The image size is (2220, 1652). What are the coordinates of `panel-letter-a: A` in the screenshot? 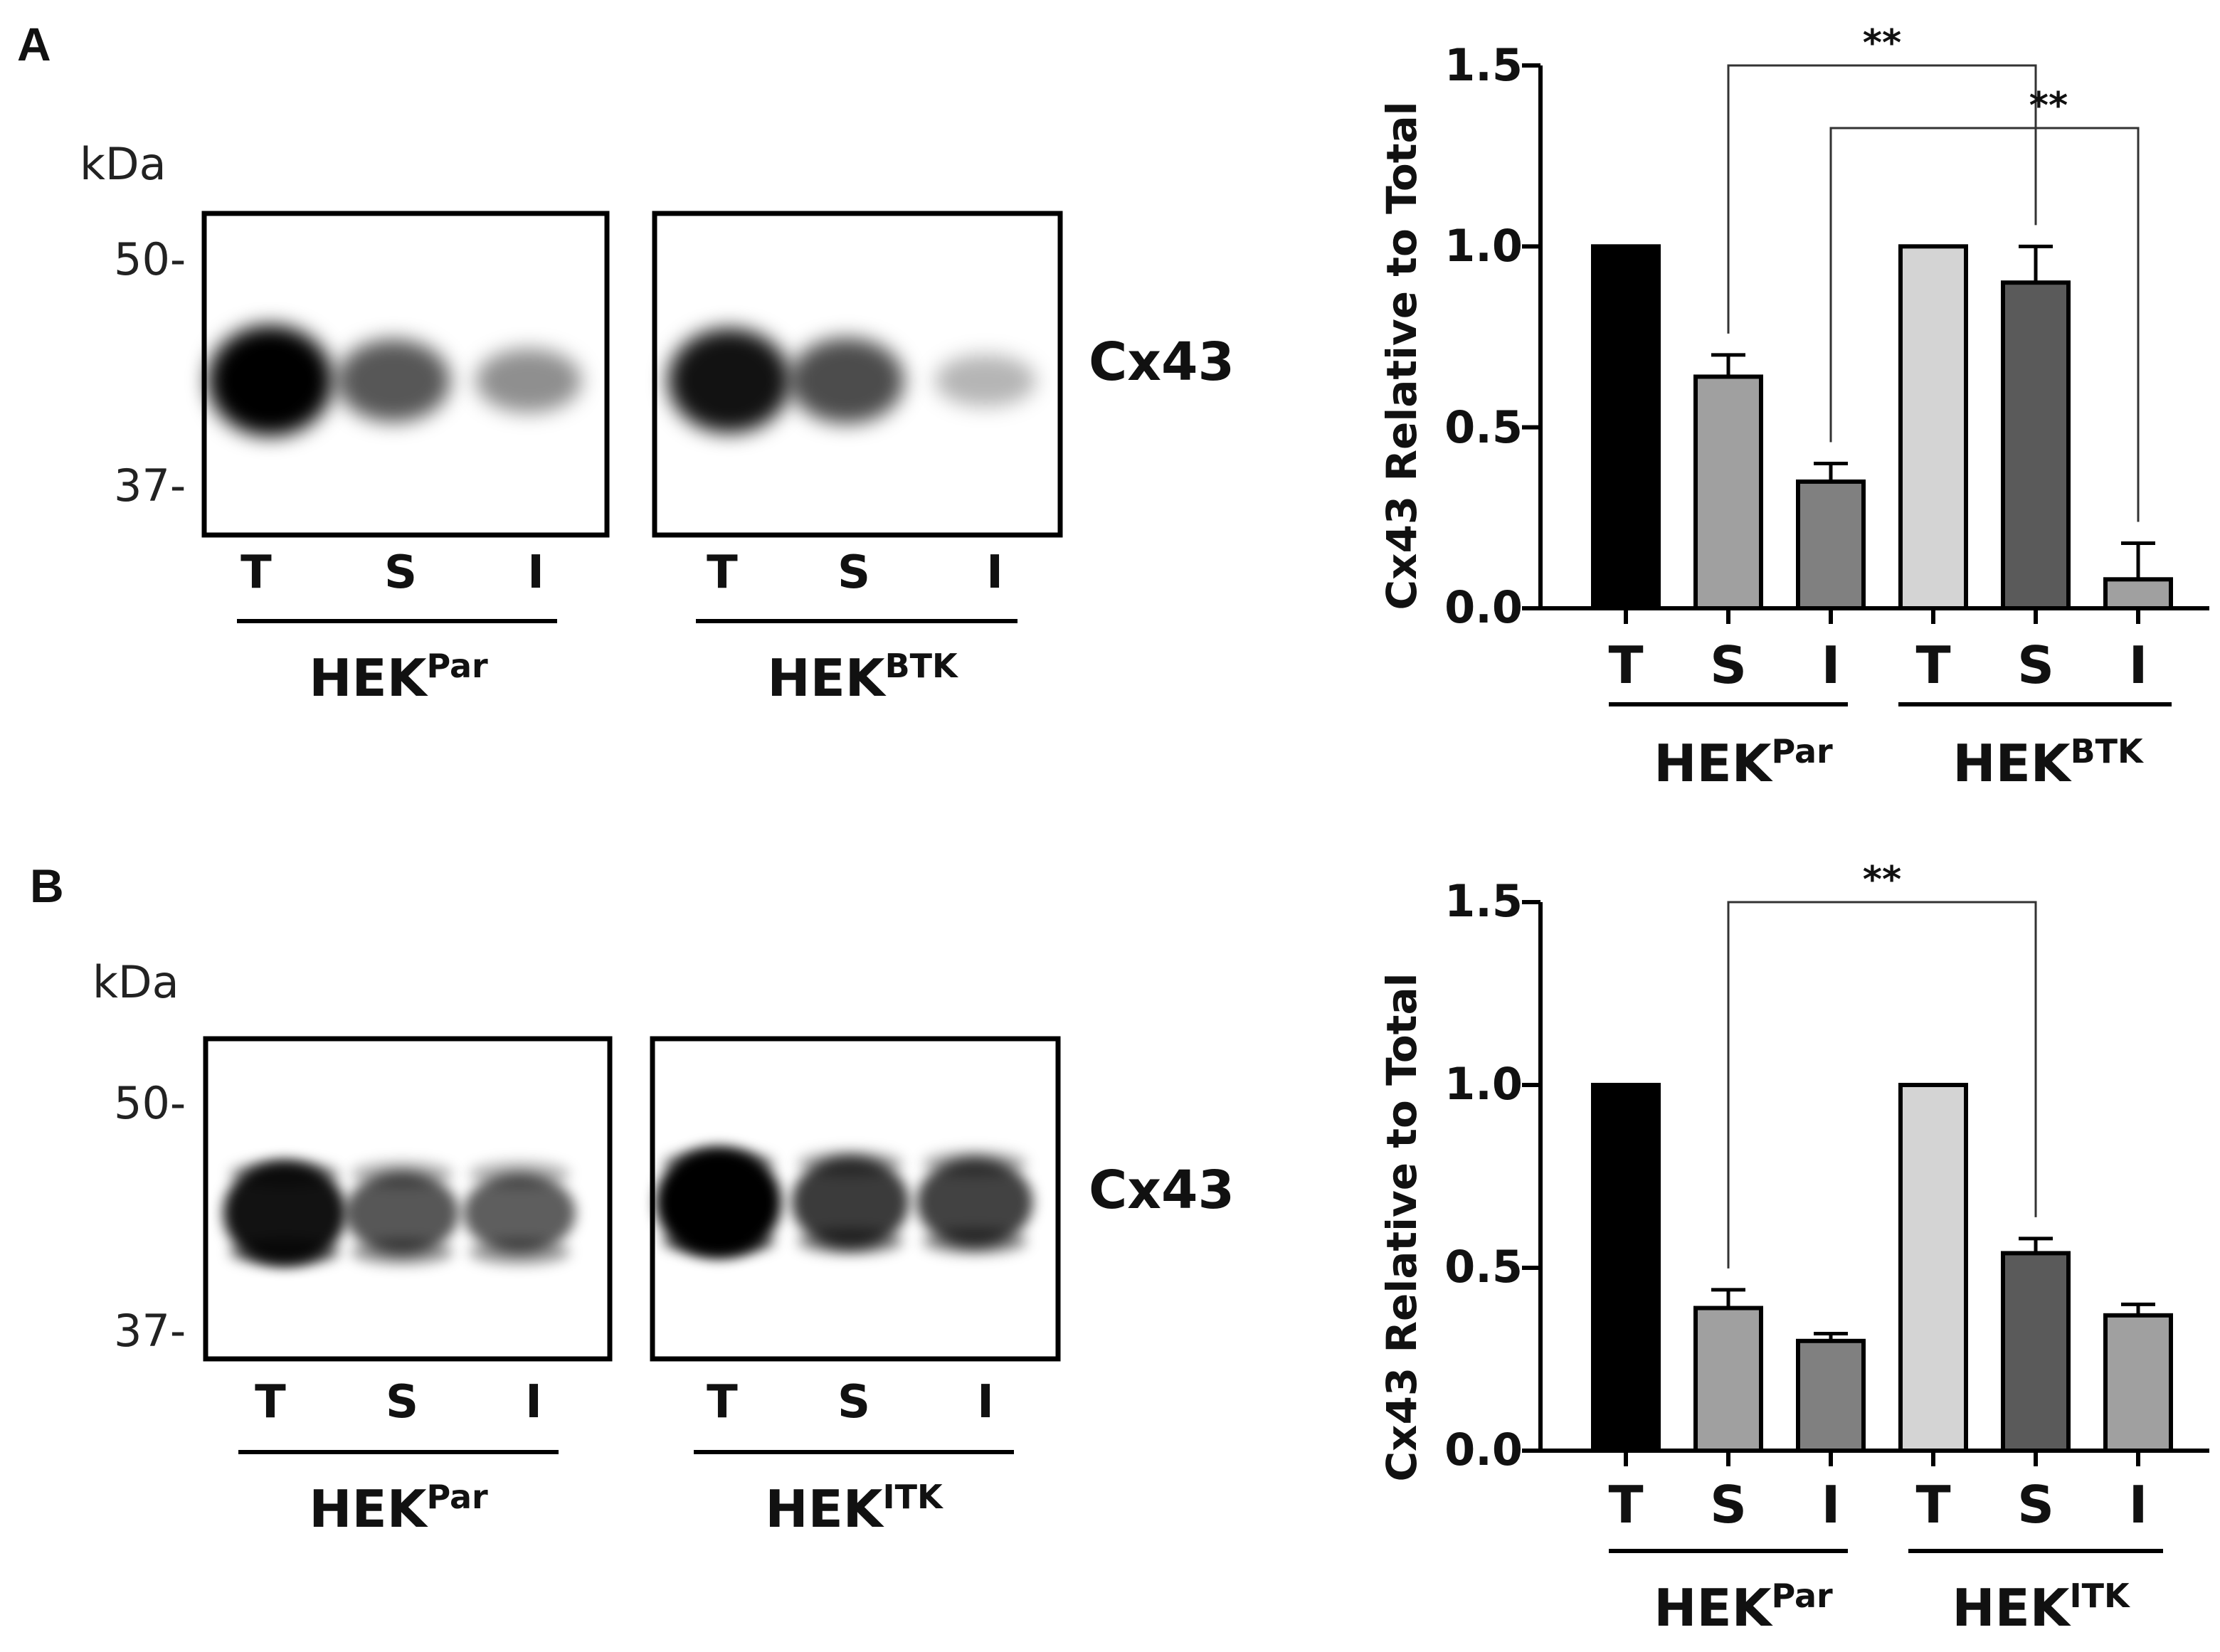 It's located at (34, 44).